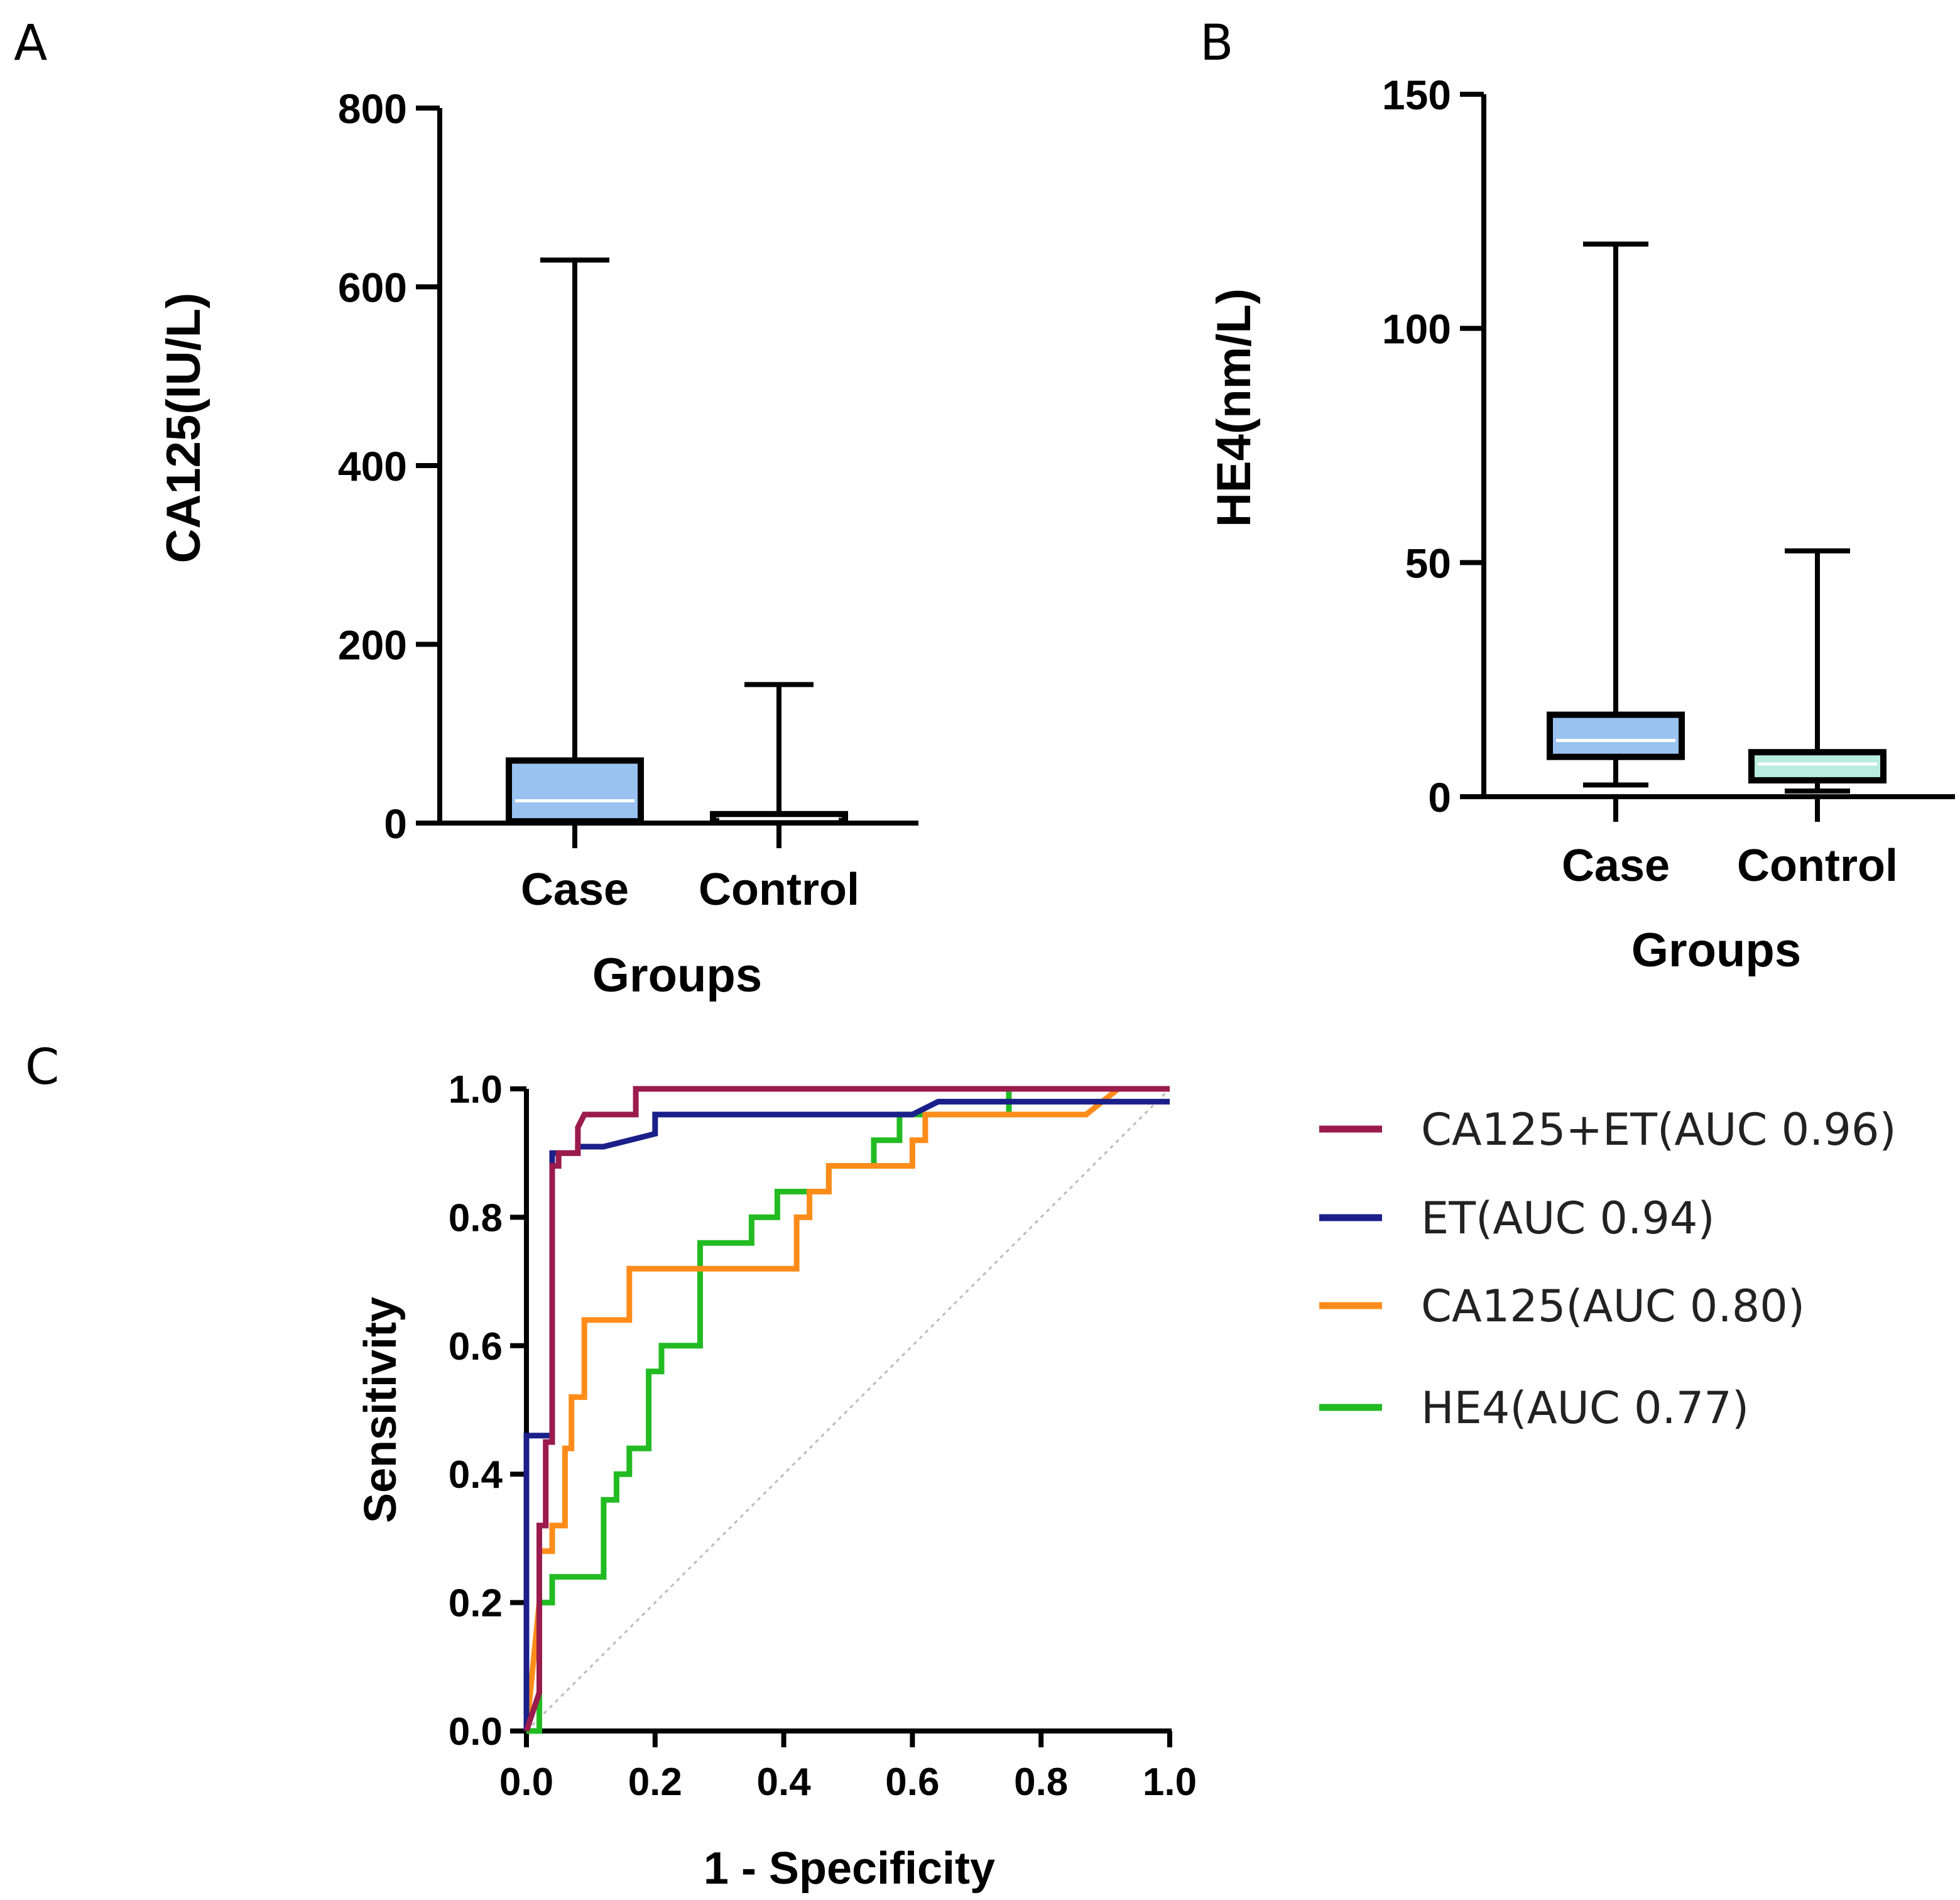 This screenshot has height=1900, width=1960. I want to click on y-axis-title: HE4(nm/L), so click(1234, 407).